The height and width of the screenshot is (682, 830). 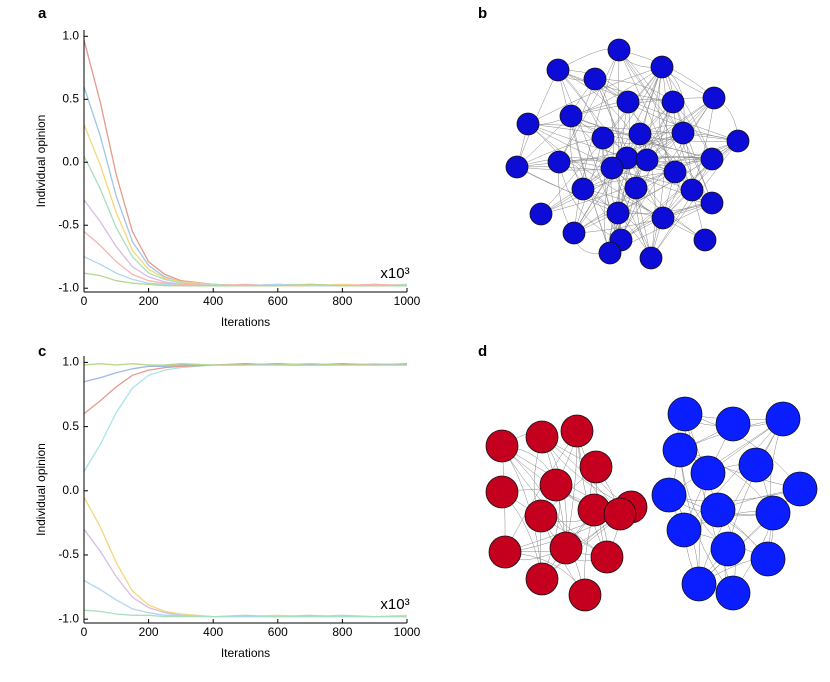 What do you see at coordinates (482, 351) in the screenshot?
I see `panel-label: d` at bounding box center [482, 351].